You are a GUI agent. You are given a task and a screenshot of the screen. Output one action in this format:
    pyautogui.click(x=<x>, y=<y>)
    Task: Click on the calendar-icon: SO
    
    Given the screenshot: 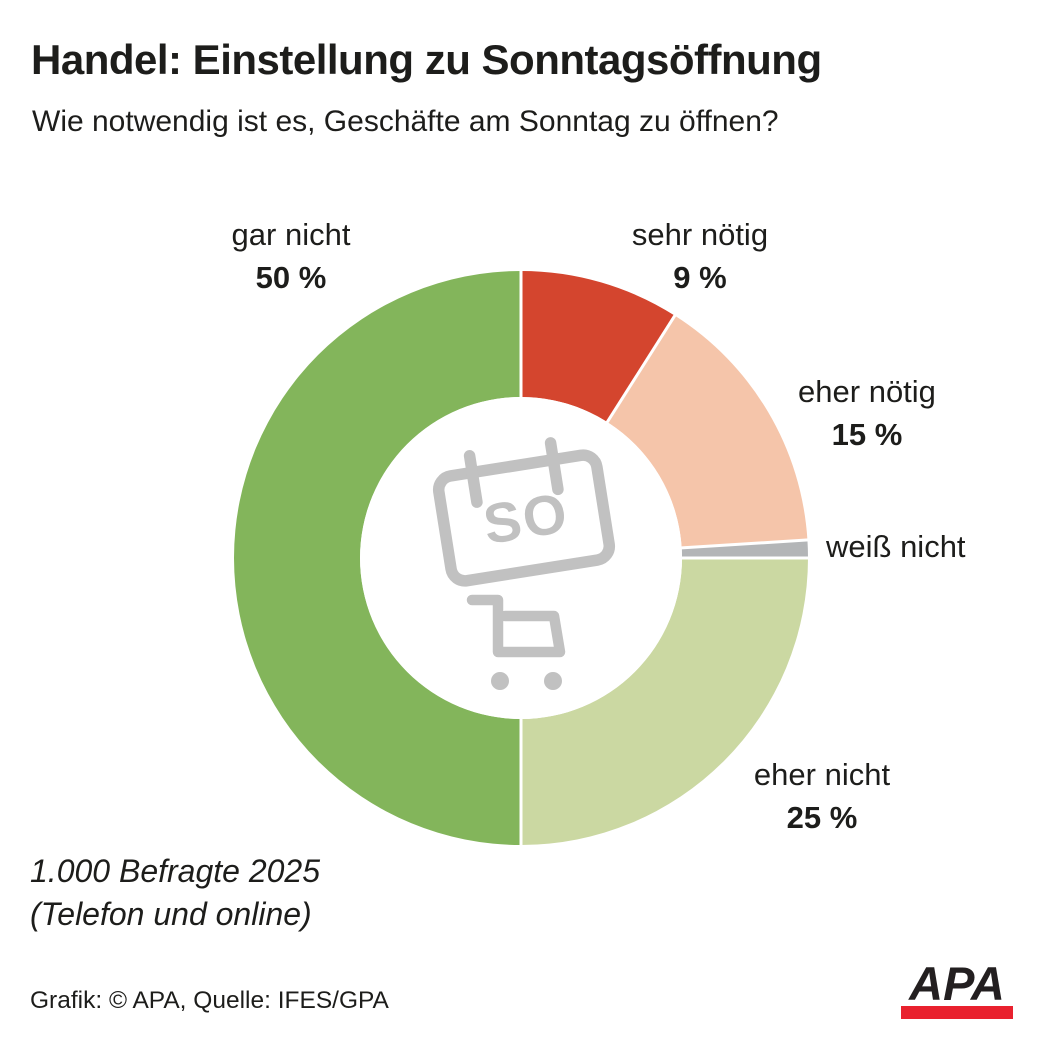 What is the action you would take?
    pyautogui.click(x=524, y=512)
    